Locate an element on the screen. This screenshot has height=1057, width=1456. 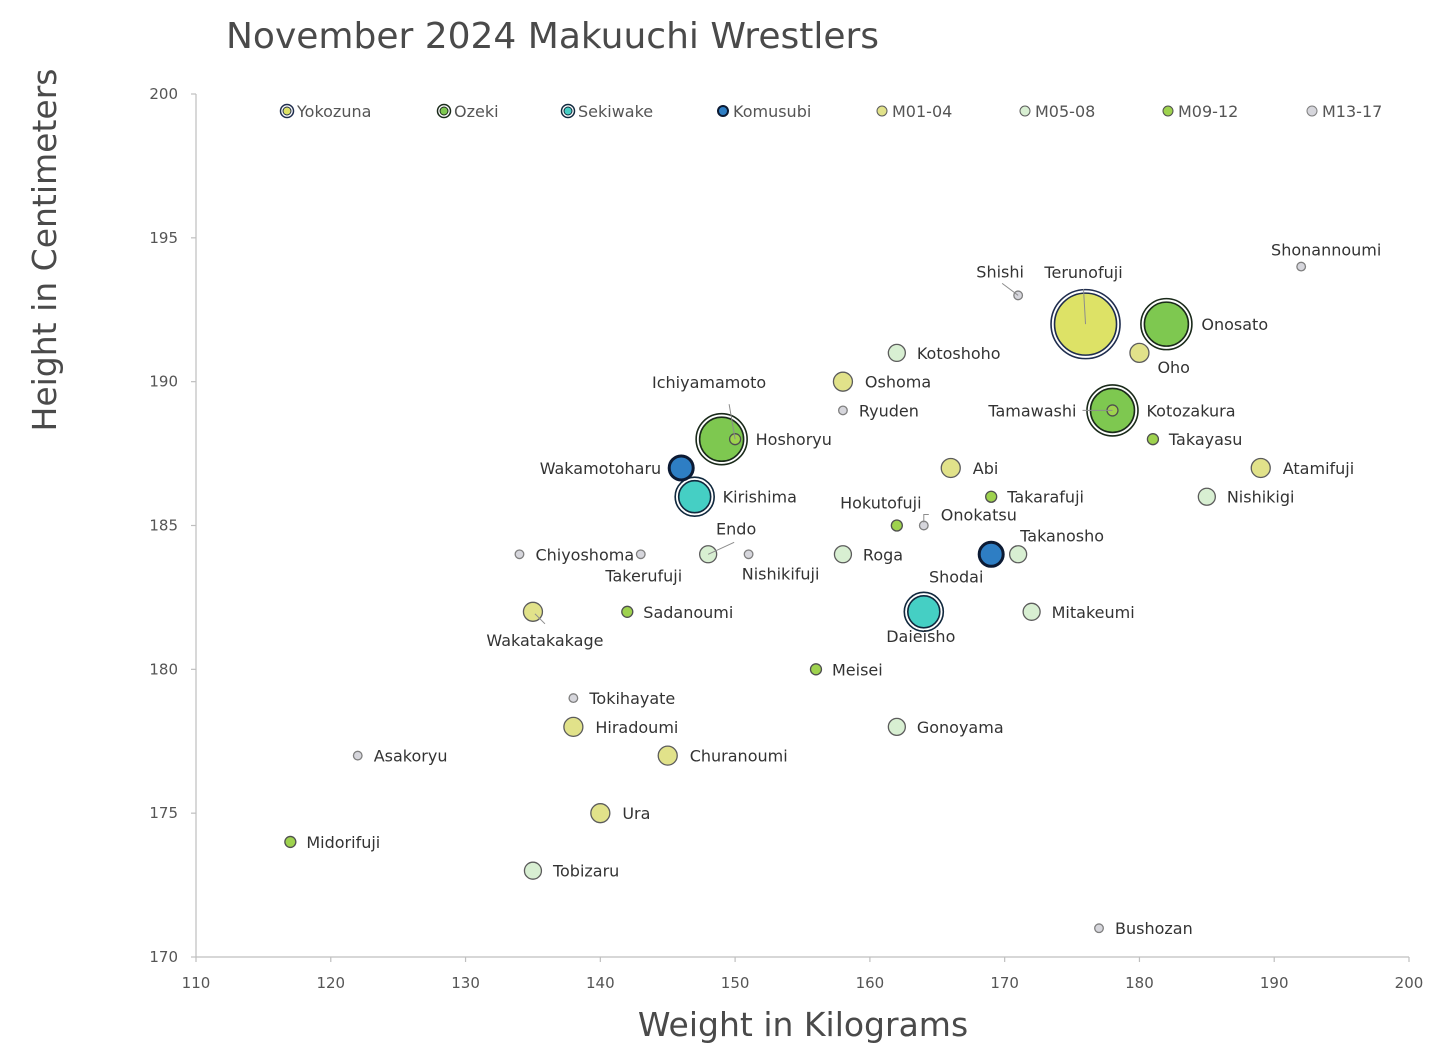
point-label-oshoma: Oshoma is located at coordinates (898, 382).